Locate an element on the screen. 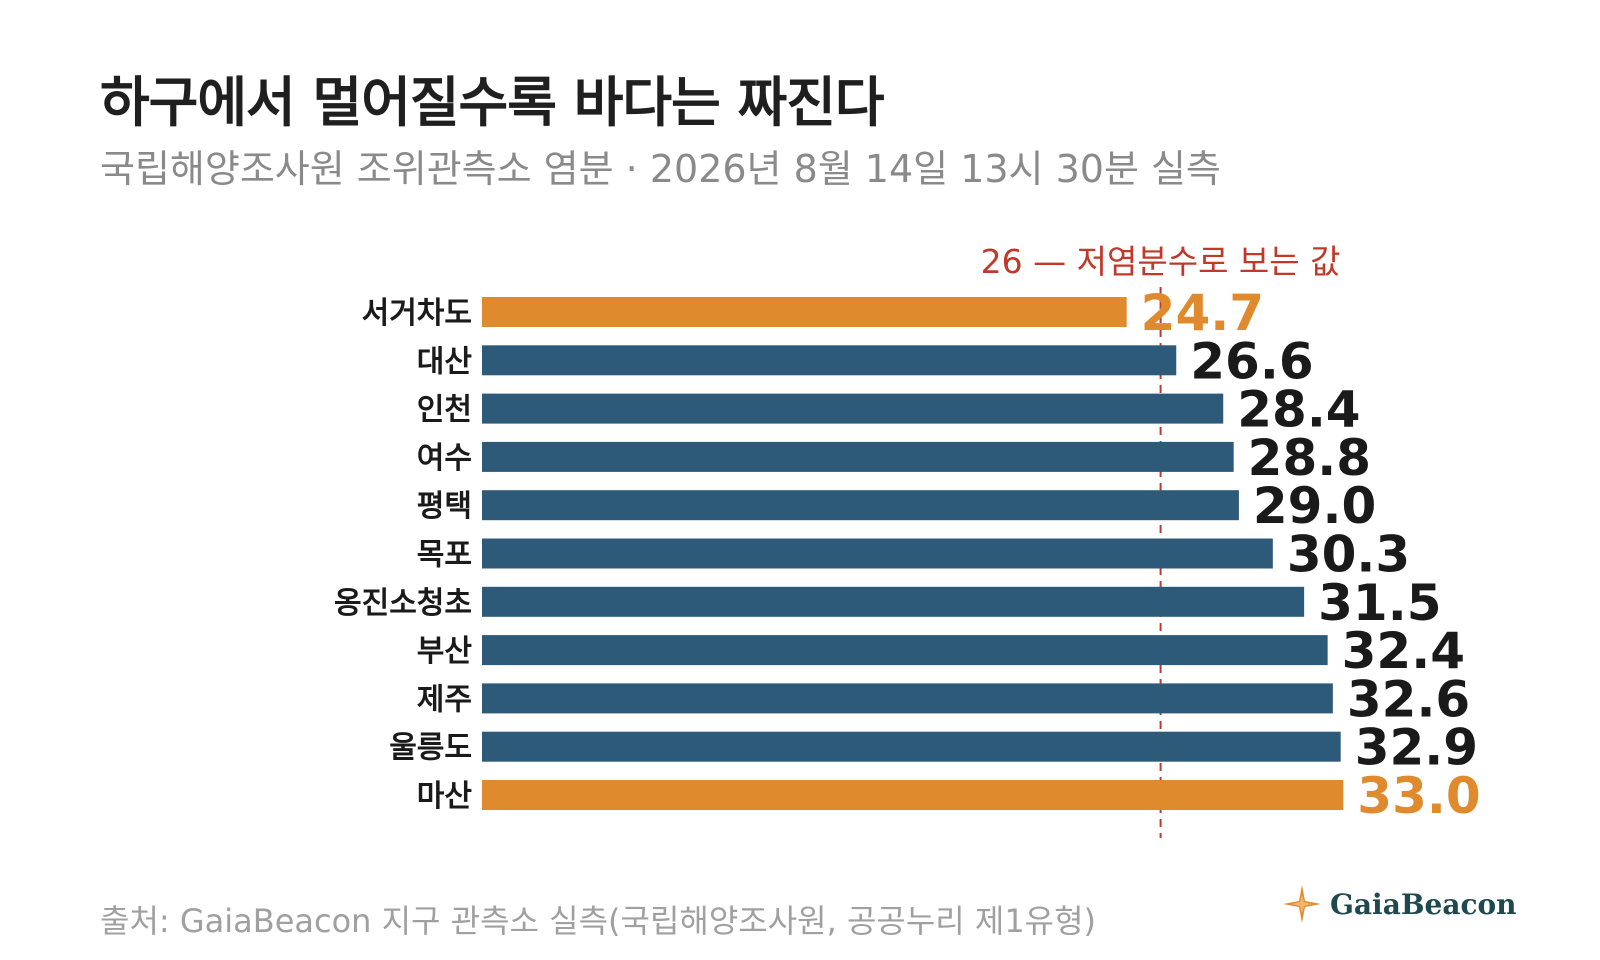 The width and height of the screenshot is (1600, 960). value-label: 28.4 is located at coordinates (1298, 410).